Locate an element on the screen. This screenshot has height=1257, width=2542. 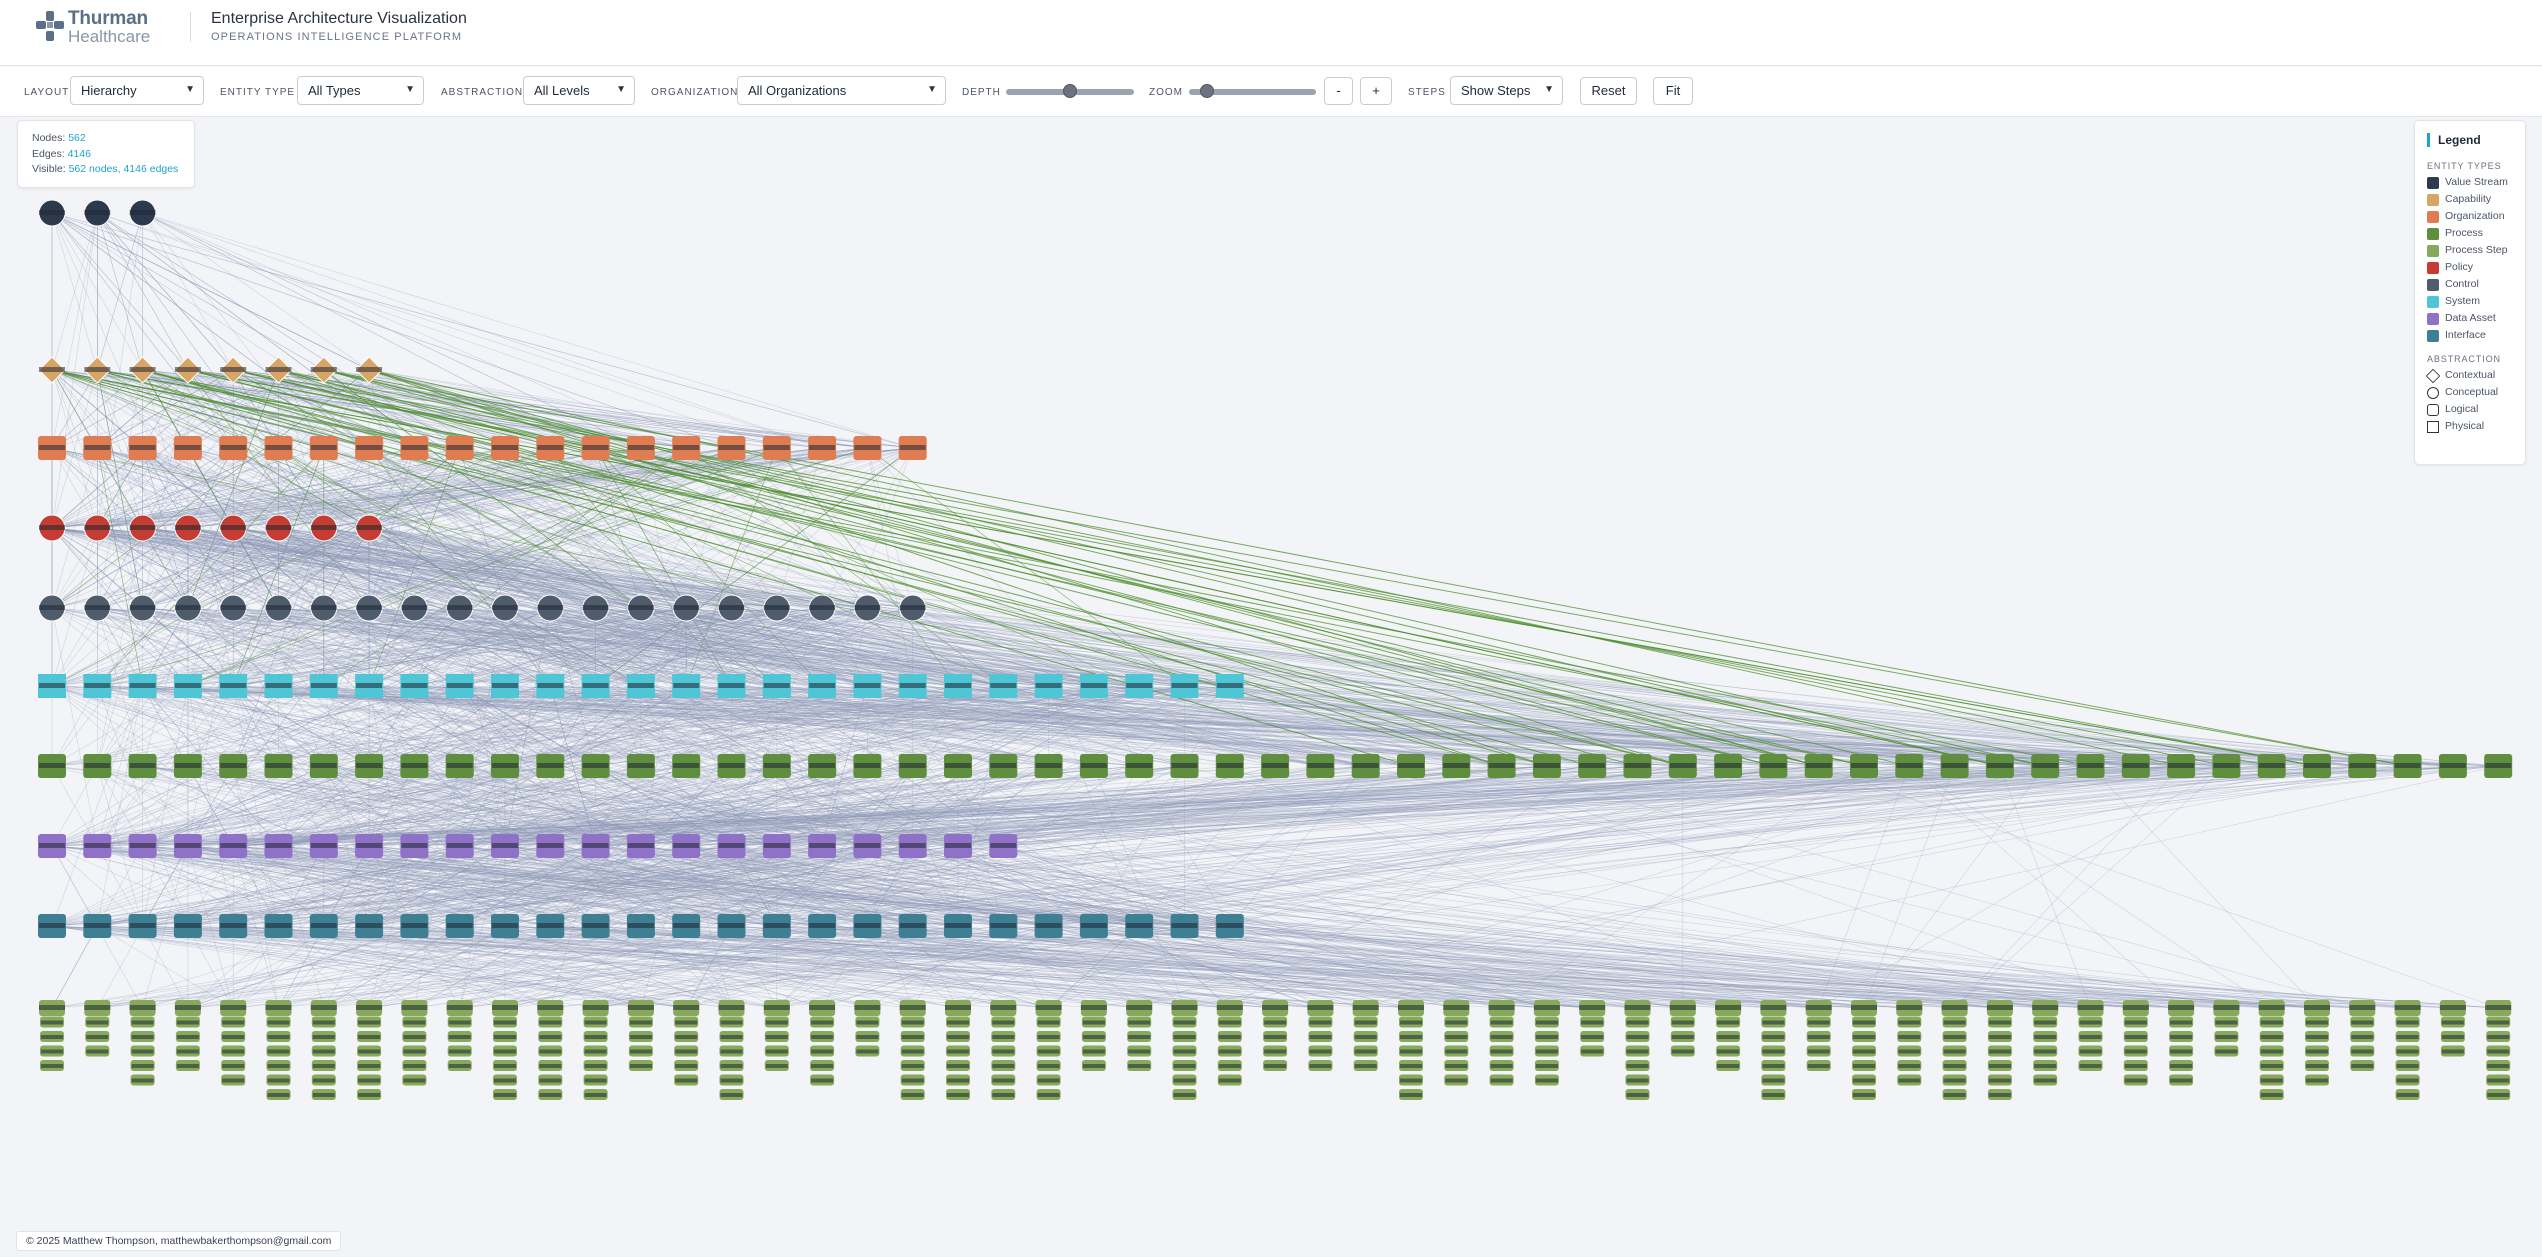
diamond-icon is located at coordinates (2433, 376).